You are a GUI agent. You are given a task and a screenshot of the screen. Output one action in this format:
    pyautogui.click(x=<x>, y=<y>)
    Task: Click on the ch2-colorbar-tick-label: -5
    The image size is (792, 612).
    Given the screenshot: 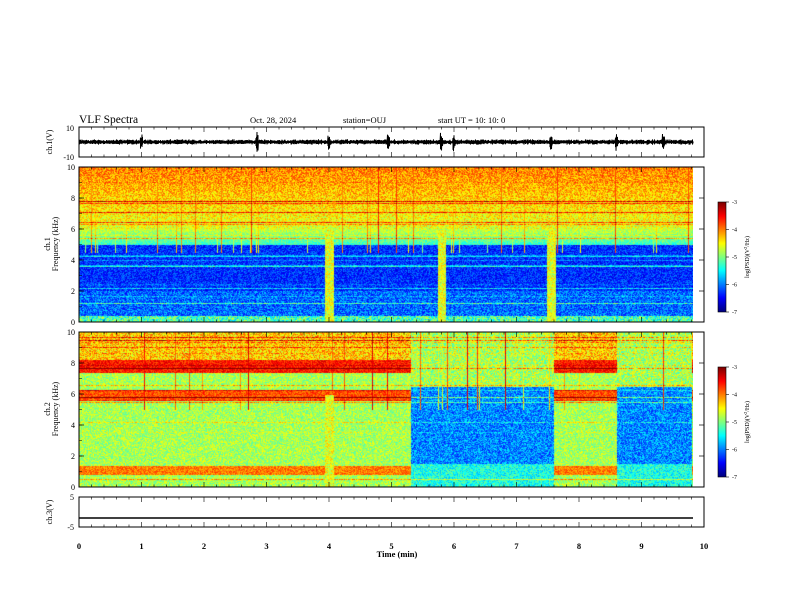 What is the action you would take?
    pyautogui.click(x=734, y=423)
    